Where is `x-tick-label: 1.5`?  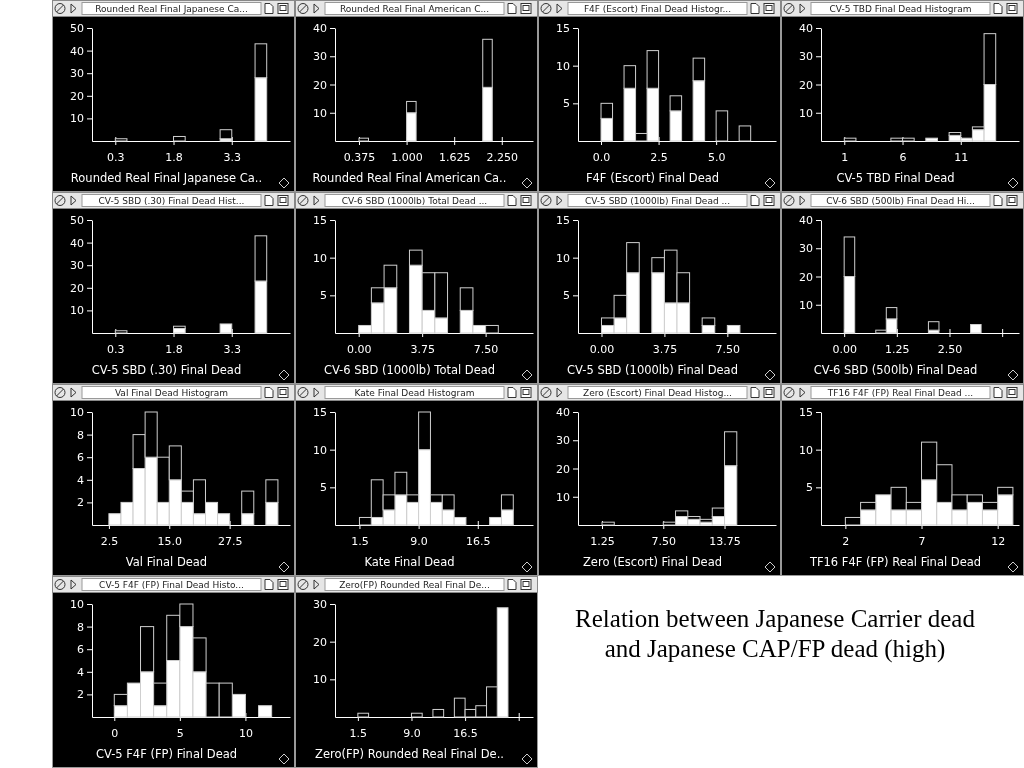 x-tick-label: 1.5 is located at coordinates (358, 734).